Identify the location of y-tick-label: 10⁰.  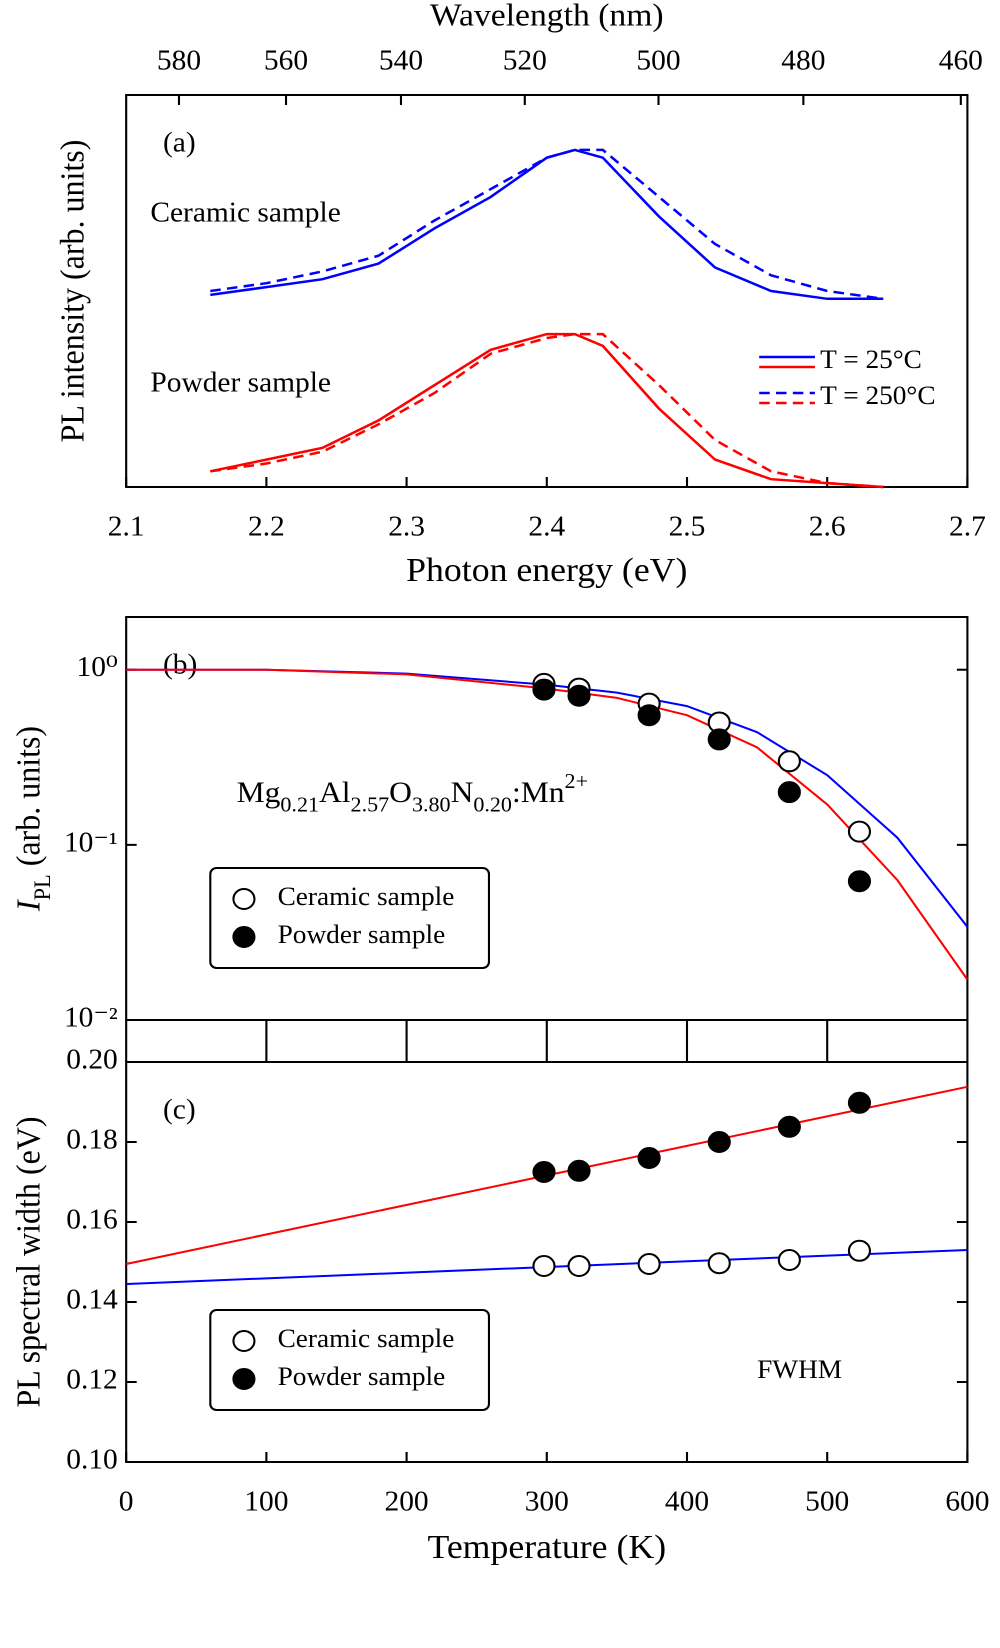
(97, 667).